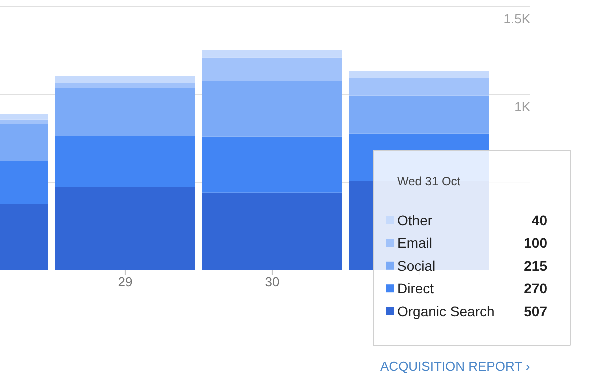 This screenshot has height=376, width=600. Describe the element at coordinates (536, 266) in the screenshot. I see `annotation: 215` at that location.